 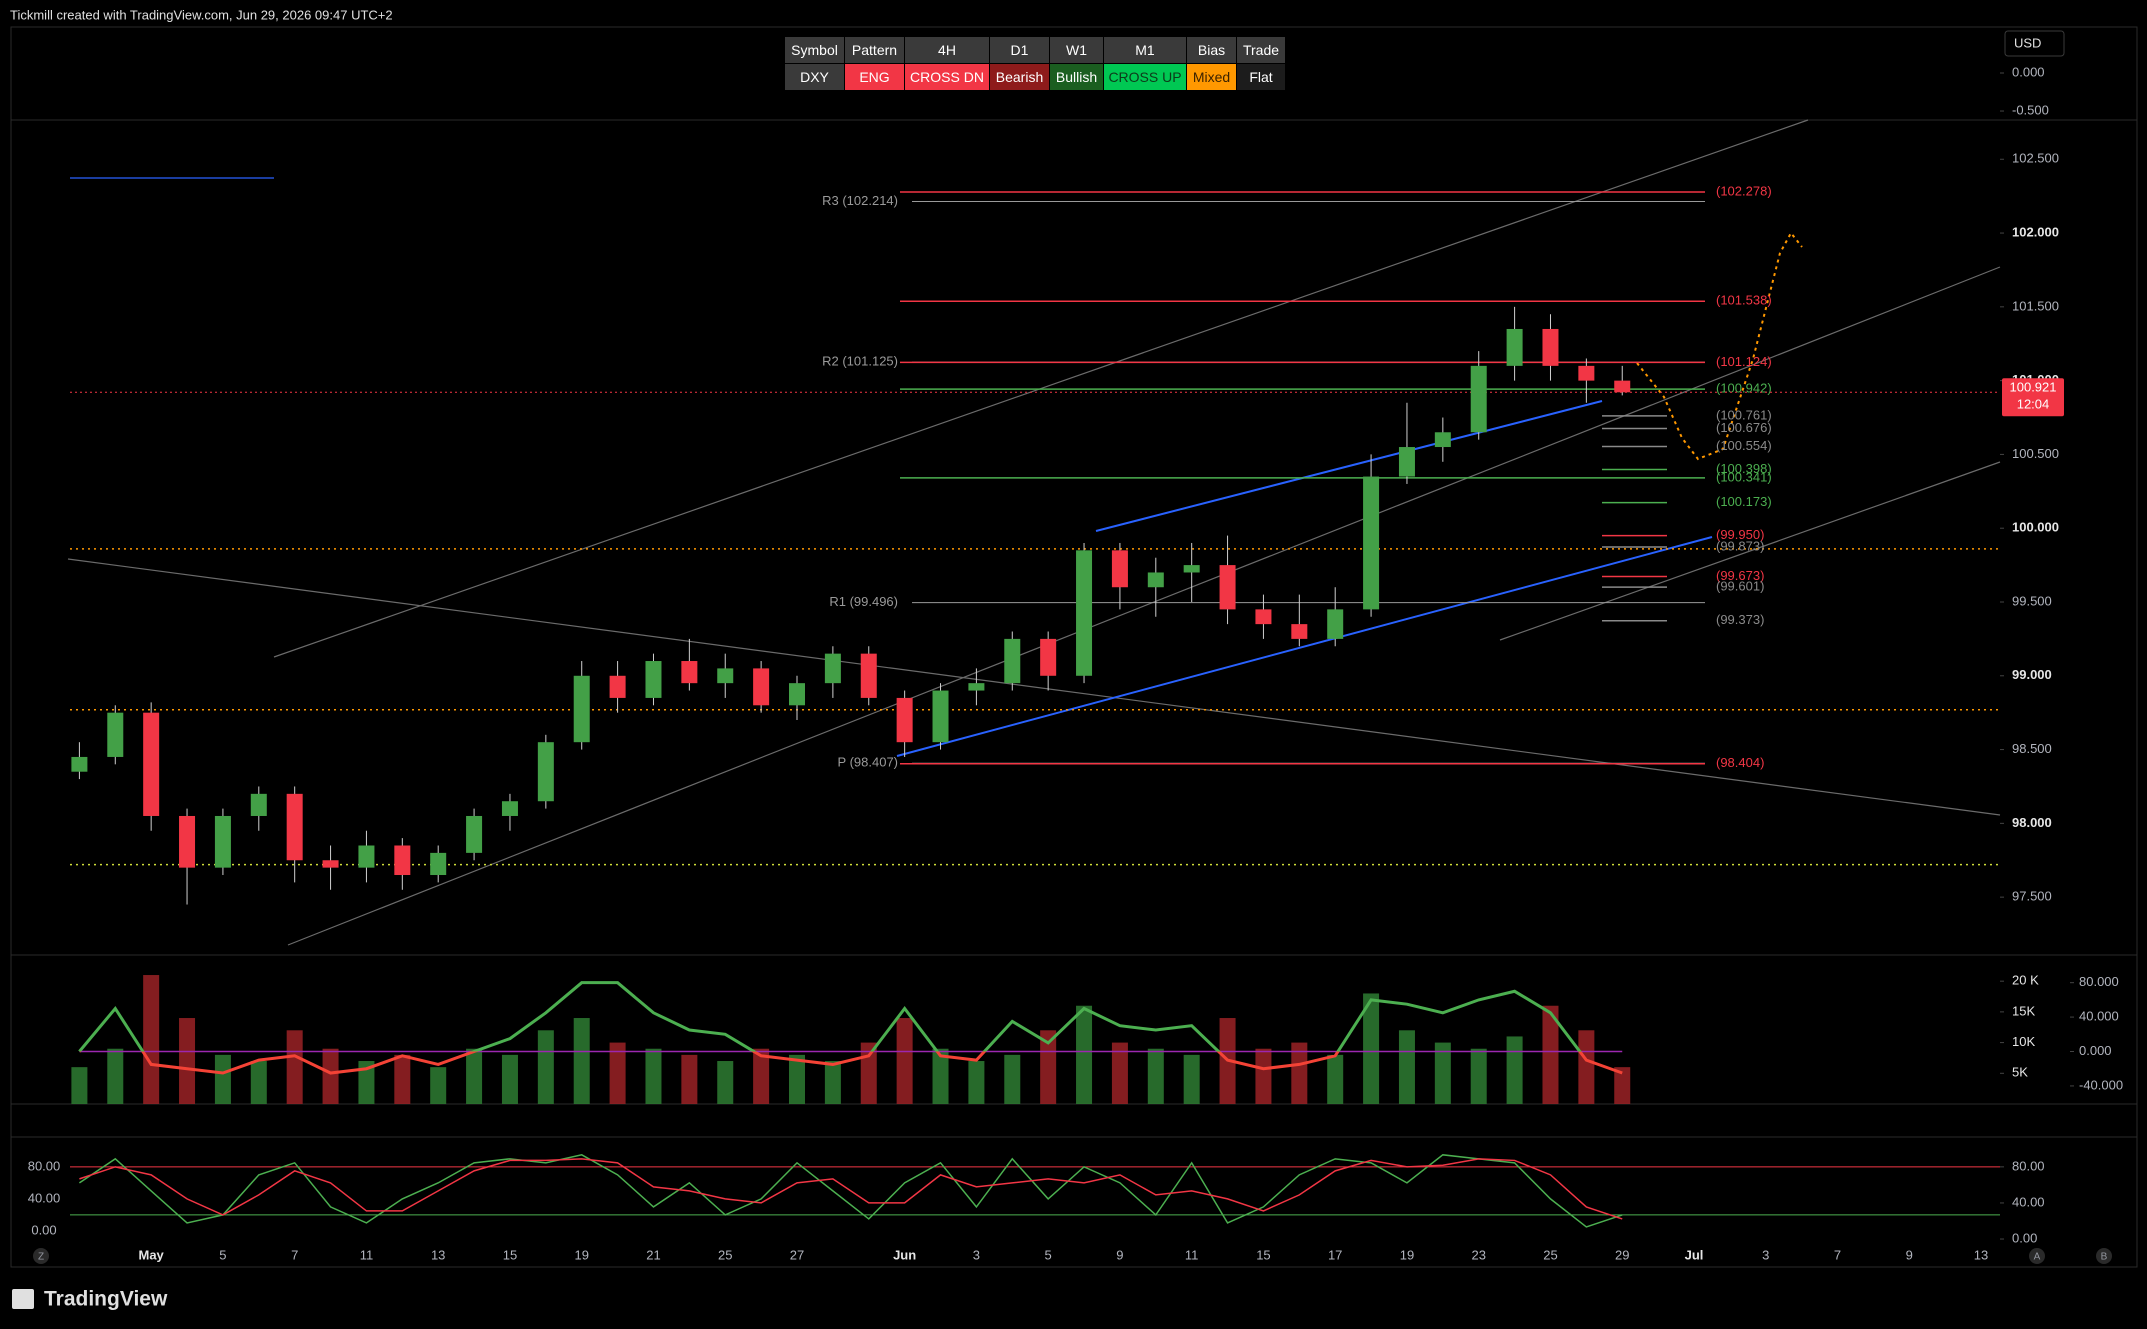 I want to click on trend-line, so click(x=1750, y=551).